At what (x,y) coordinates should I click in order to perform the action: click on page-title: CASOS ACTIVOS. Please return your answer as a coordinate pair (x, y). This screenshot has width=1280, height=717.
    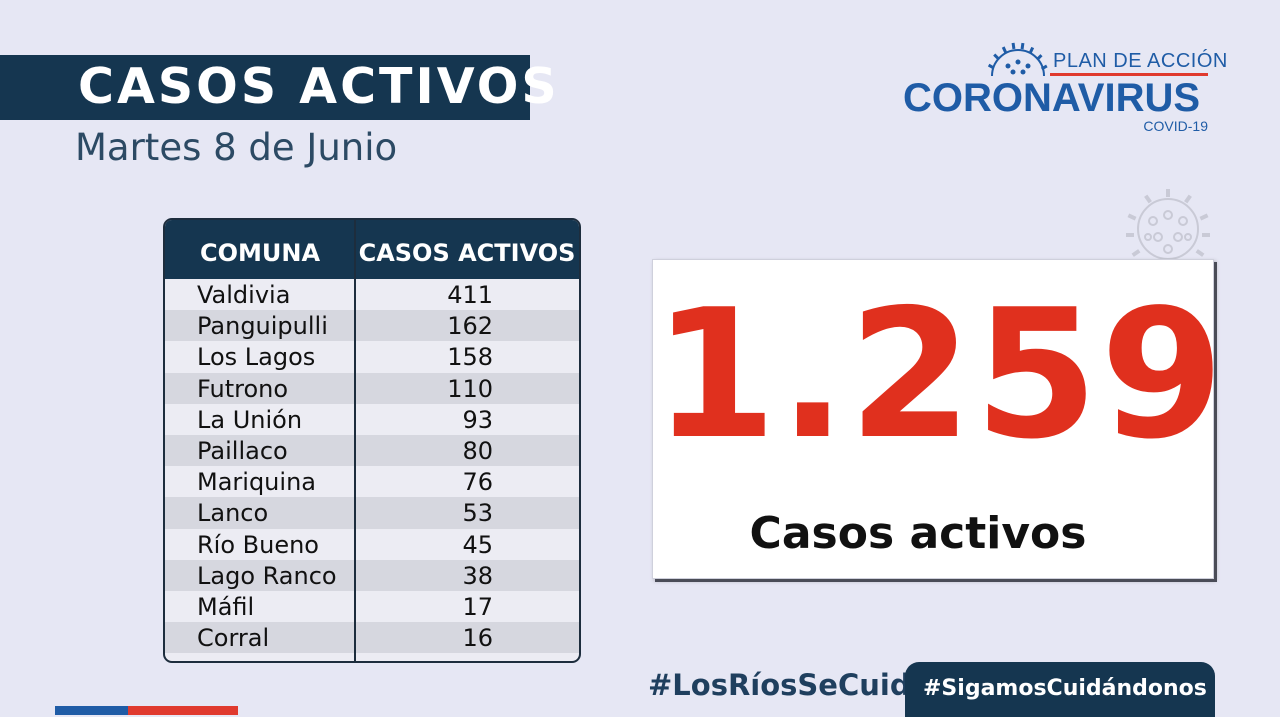
    Looking at the image, I should click on (319, 86).